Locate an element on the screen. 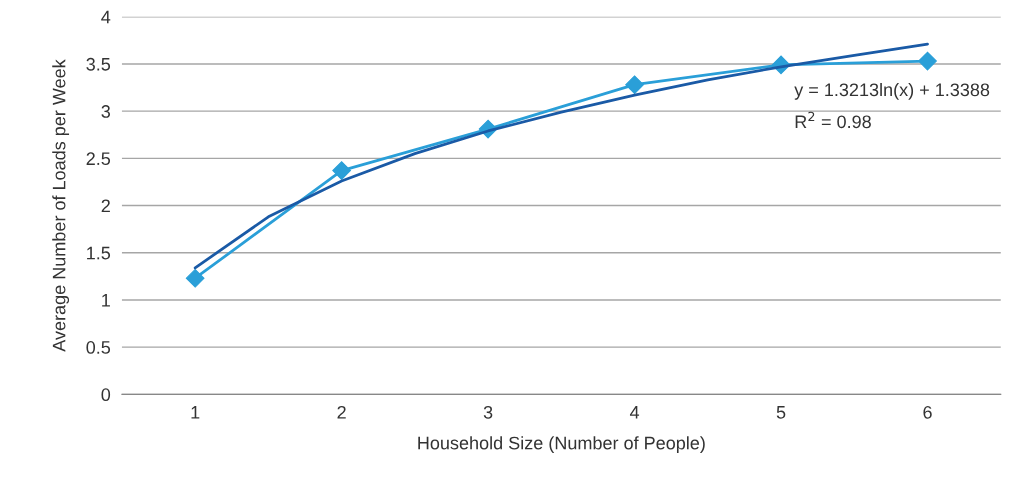 This screenshot has height=478, width=1016. annotation: R$^{2}$ = 0.98 is located at coordinates (833, 120).